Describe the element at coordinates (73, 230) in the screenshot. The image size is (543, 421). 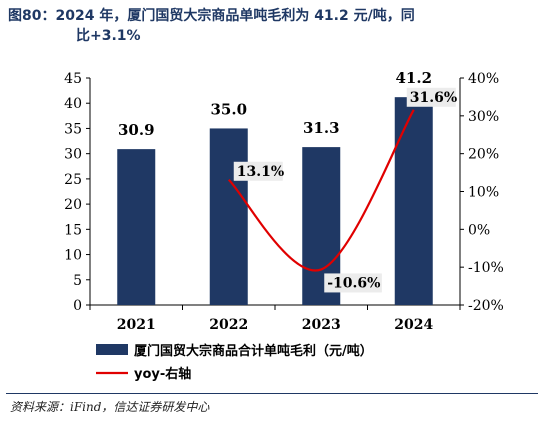
I see `y-tick-label-left: 15` at that location.